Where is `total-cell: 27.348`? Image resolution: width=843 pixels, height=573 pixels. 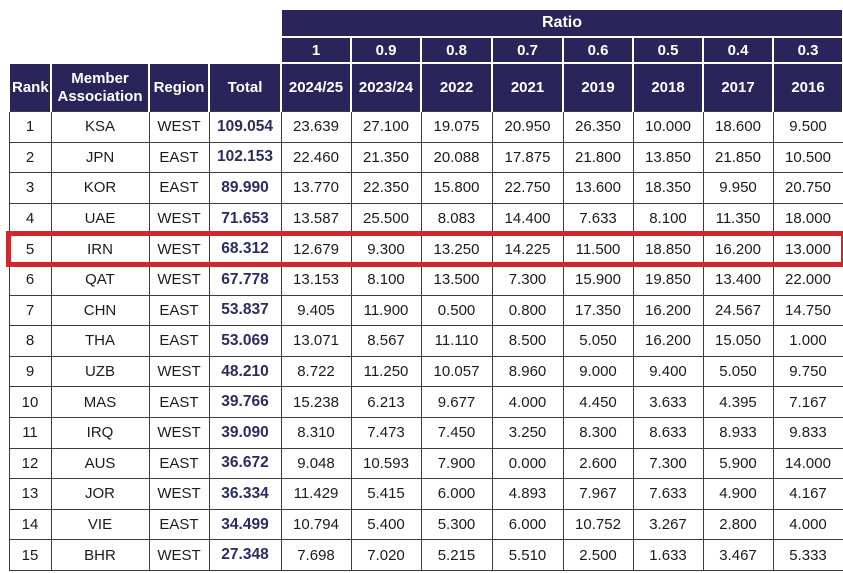 total-cell: 27.348 is located at coordinates (245, 555).